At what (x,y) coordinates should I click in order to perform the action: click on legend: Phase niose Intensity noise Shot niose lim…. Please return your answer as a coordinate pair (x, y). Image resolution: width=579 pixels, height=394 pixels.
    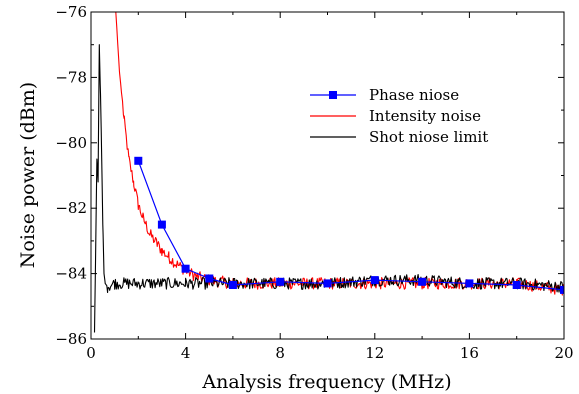
    Looking at the image, I should click on (399, 116).